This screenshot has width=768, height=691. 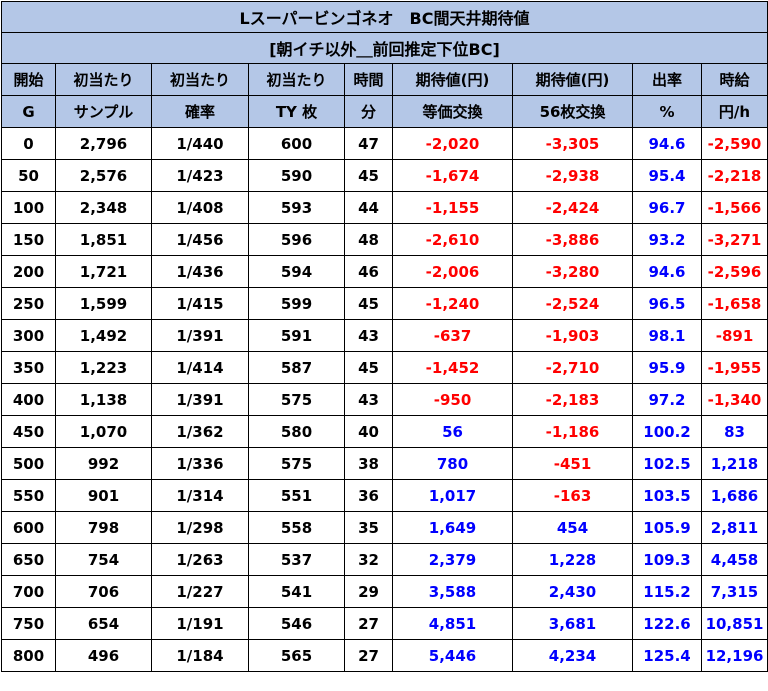 I want to click on payout-cell: 97.2, so click(x=667, y=399).